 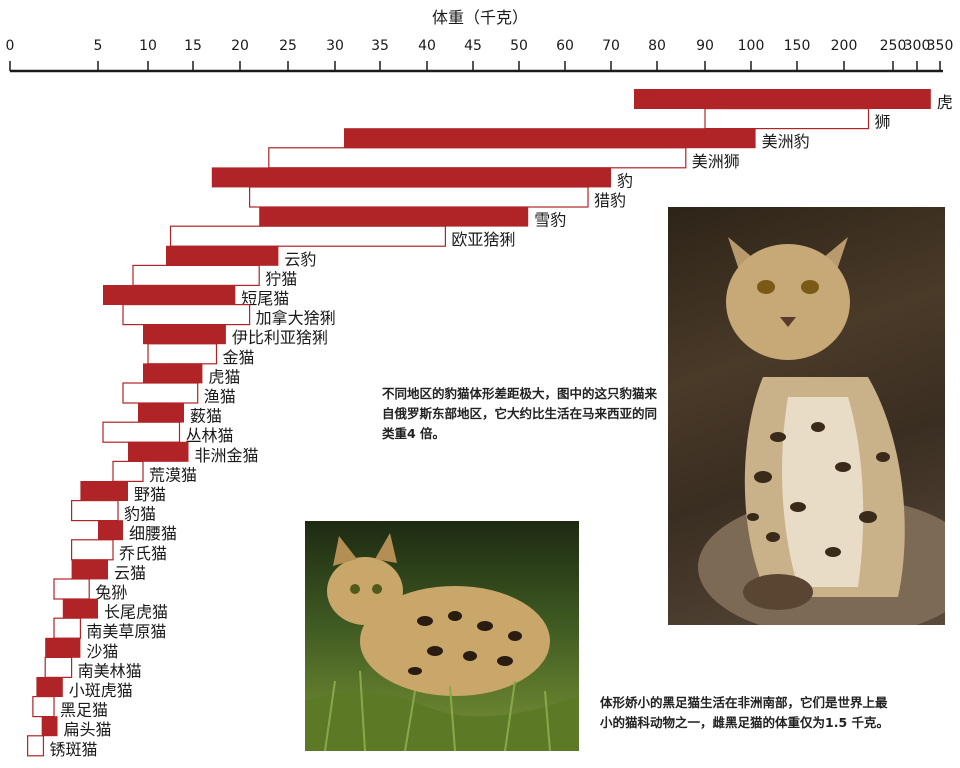 What do you see at coordinates (893, 46) in the screenshot?
I see `x-tick-label: 250` at bounding box center [893, 46].